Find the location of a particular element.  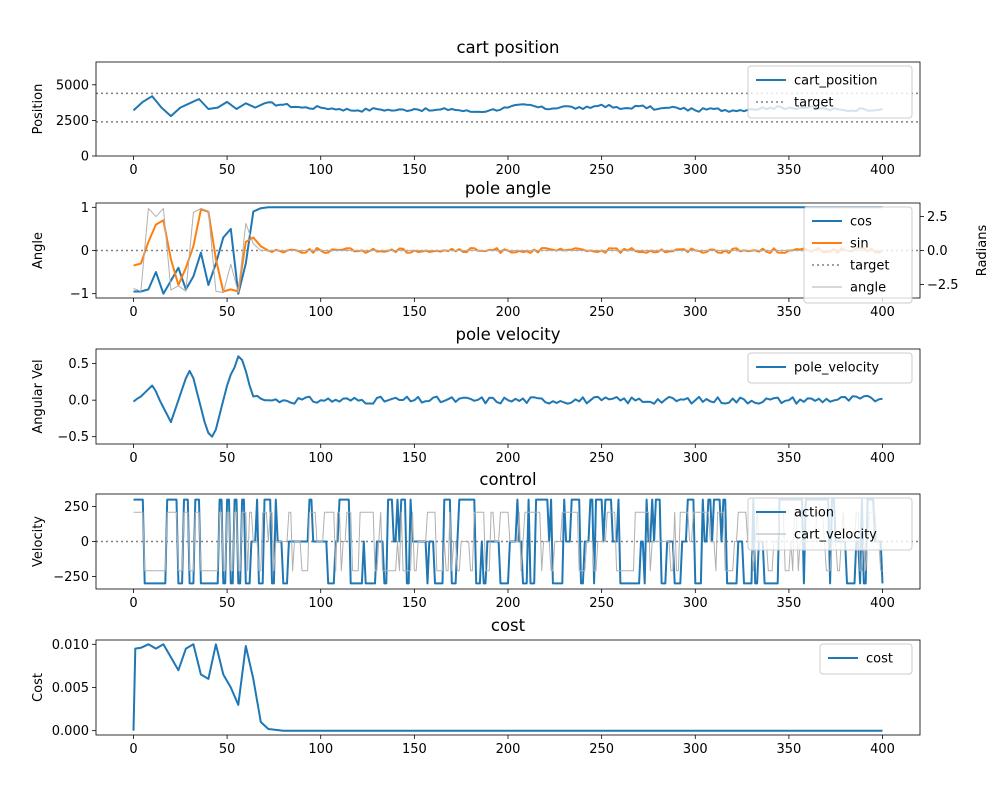

y-tick-label: 0.000 is located at coordinates (70, 731).